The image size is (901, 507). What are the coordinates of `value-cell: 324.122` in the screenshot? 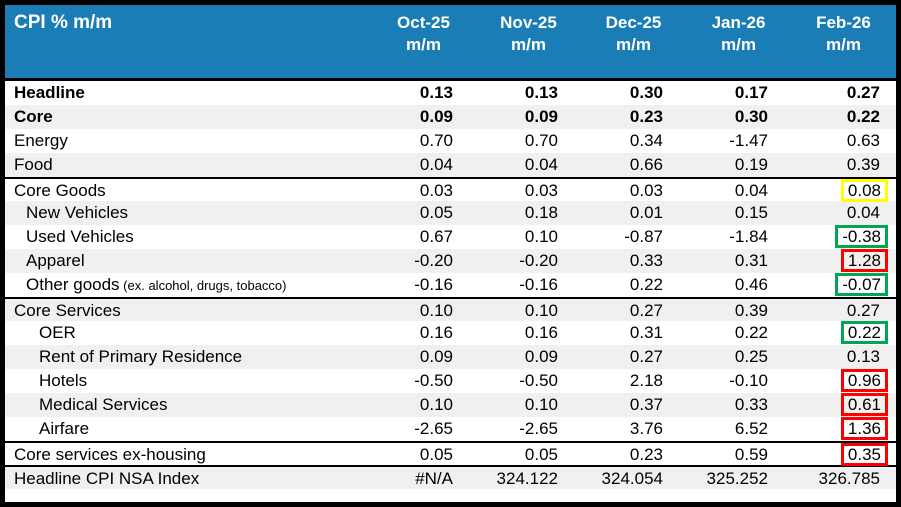 It's located at (527, 478).